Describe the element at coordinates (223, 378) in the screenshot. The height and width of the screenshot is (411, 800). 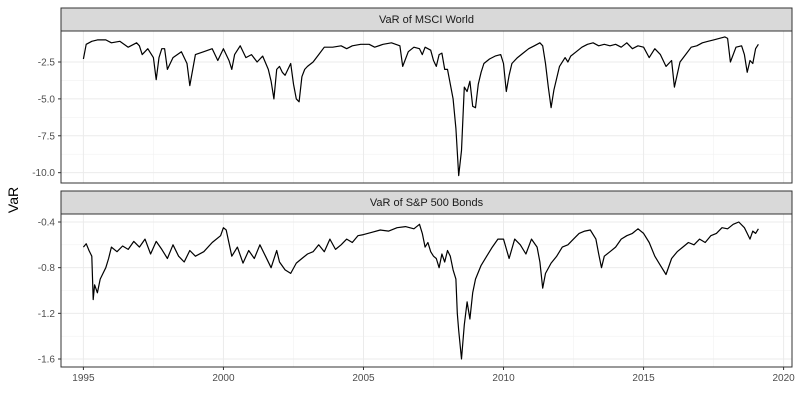
I see `x-tick-label: 2000` at that location.